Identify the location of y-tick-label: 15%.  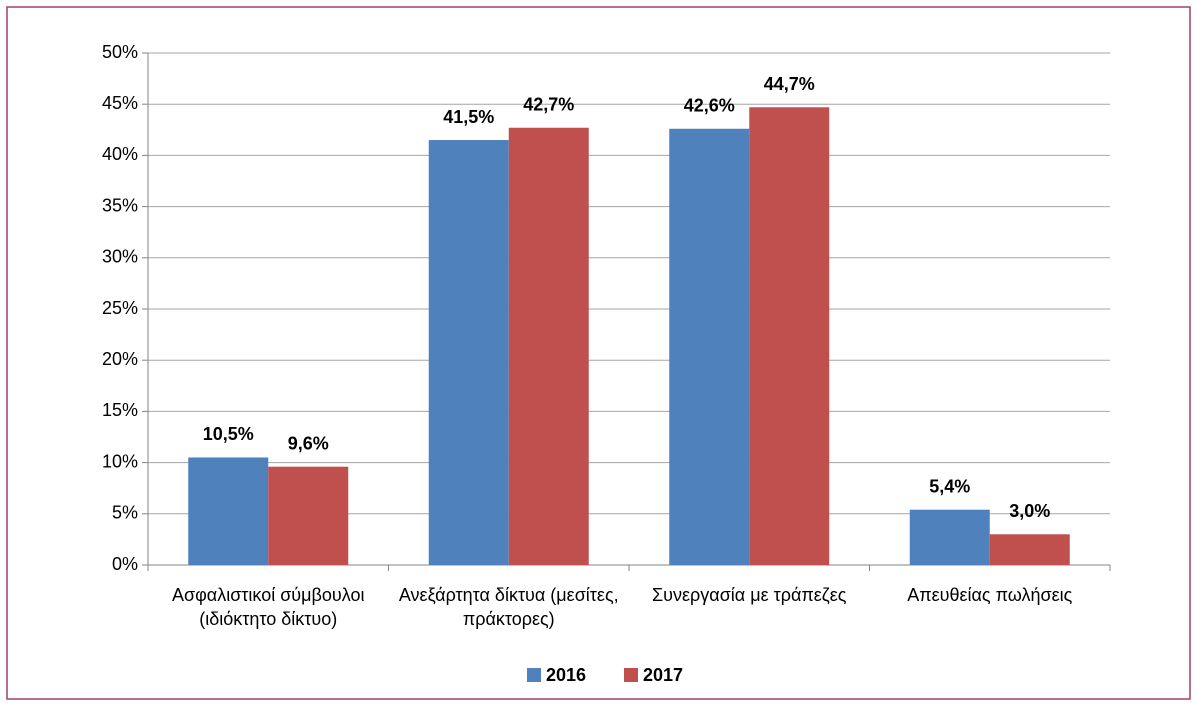
(120, 410).